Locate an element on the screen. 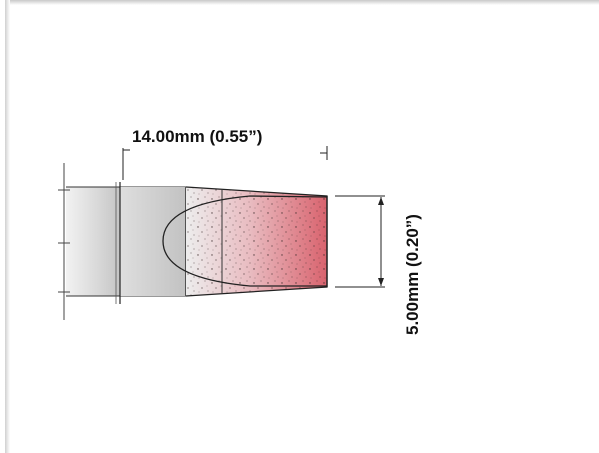  tip-plating-texture is located at coordinates (256, 241).